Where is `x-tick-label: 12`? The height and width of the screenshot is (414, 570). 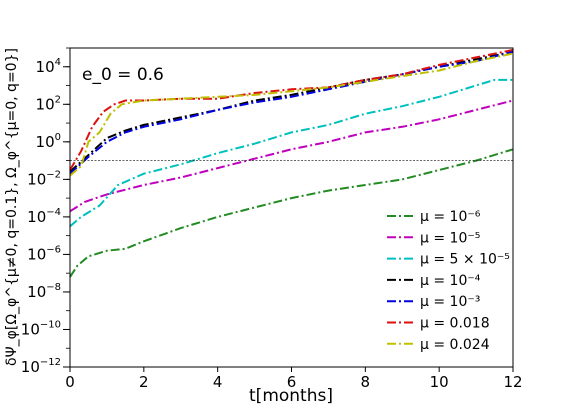 x-tick-label: 12 is located at coordinates (512, 382).